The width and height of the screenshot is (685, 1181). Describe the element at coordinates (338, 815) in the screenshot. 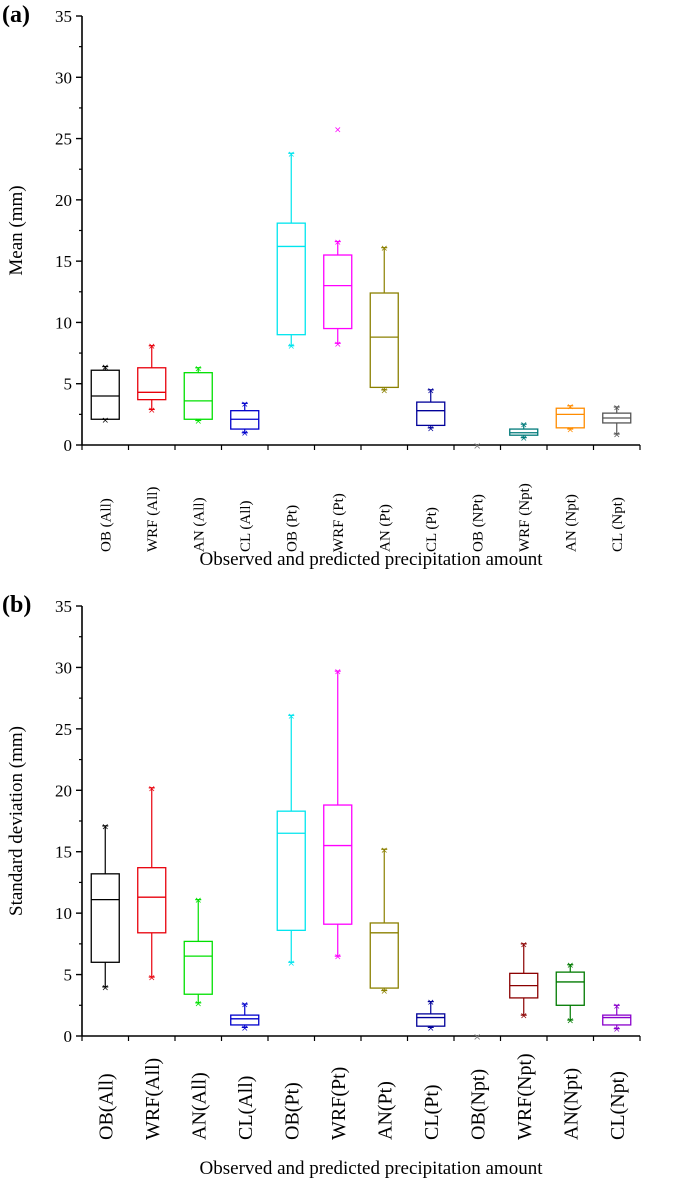

I see `box-wrf-pt: ××` at that location.